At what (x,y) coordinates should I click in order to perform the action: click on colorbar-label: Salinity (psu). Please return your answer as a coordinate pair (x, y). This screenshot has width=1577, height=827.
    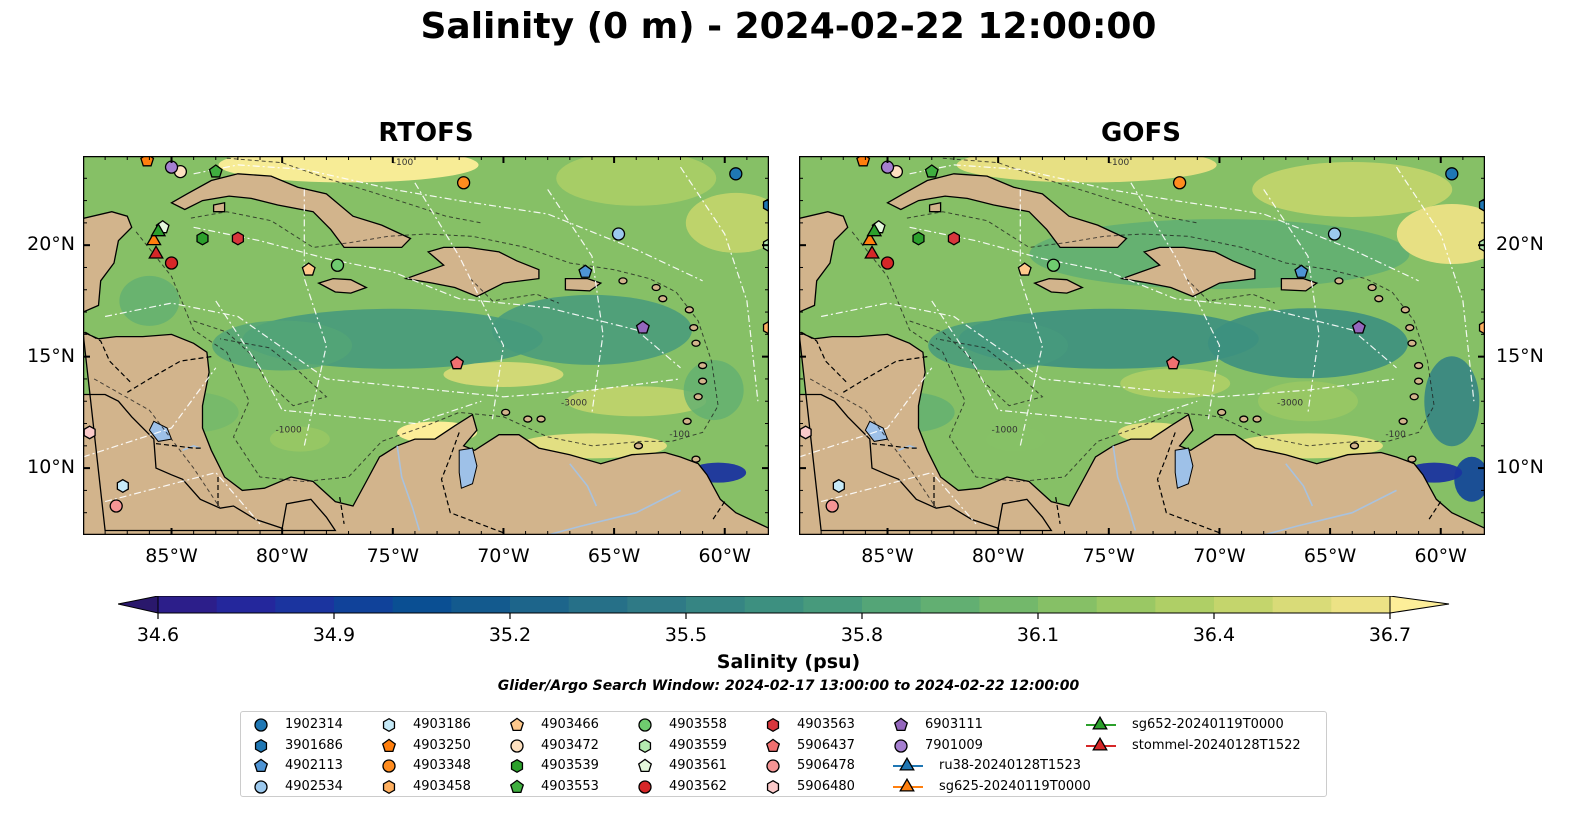
    Looking at the image, I should click on (788, 662).